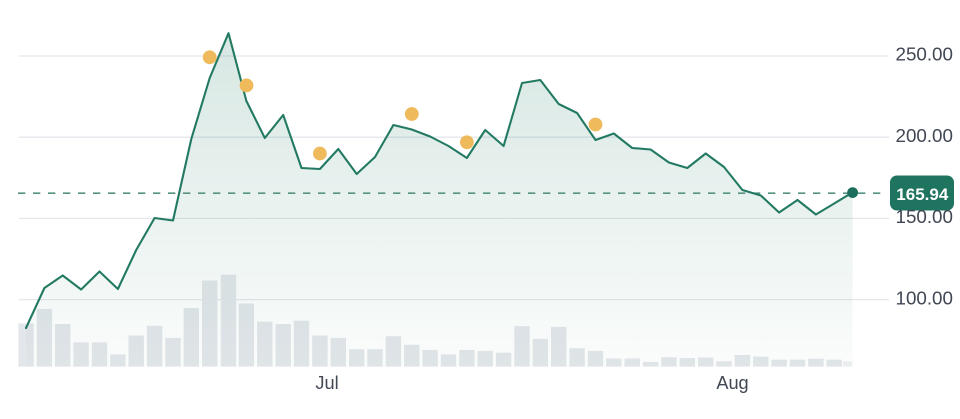 The width and height of the screenshot is (960, 419). Describe the element at coordinates (326, 383) in the screenshot. I see `svg-text: Jul` at that location.